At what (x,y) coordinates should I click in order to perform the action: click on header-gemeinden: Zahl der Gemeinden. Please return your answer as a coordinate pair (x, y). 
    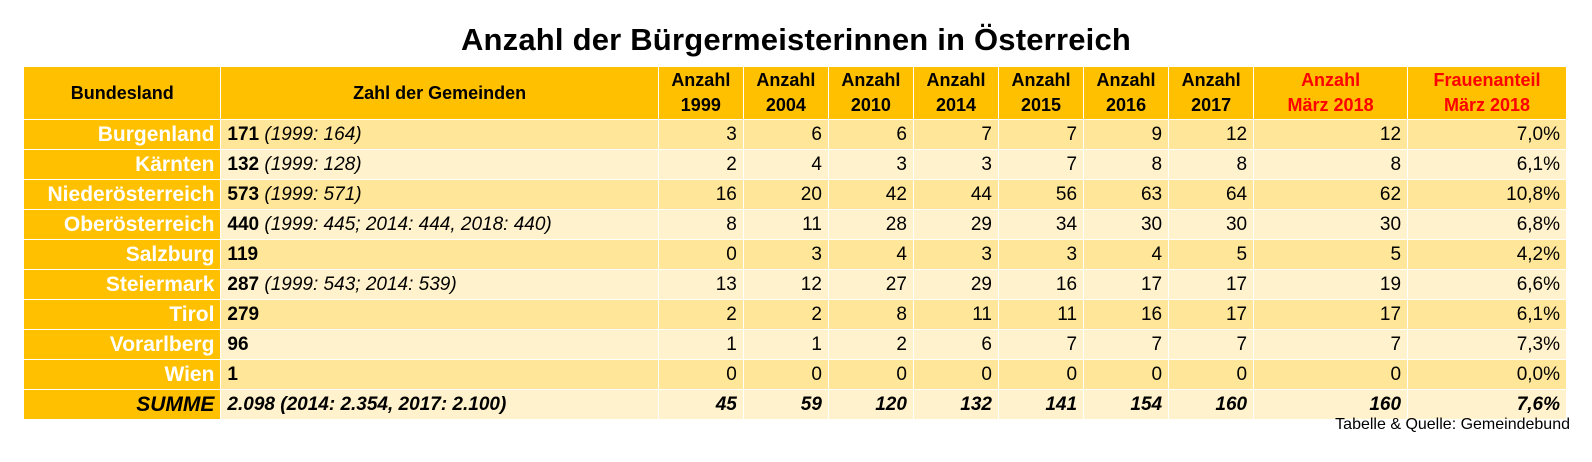
    Looking at the image, I should click on (439, 93).